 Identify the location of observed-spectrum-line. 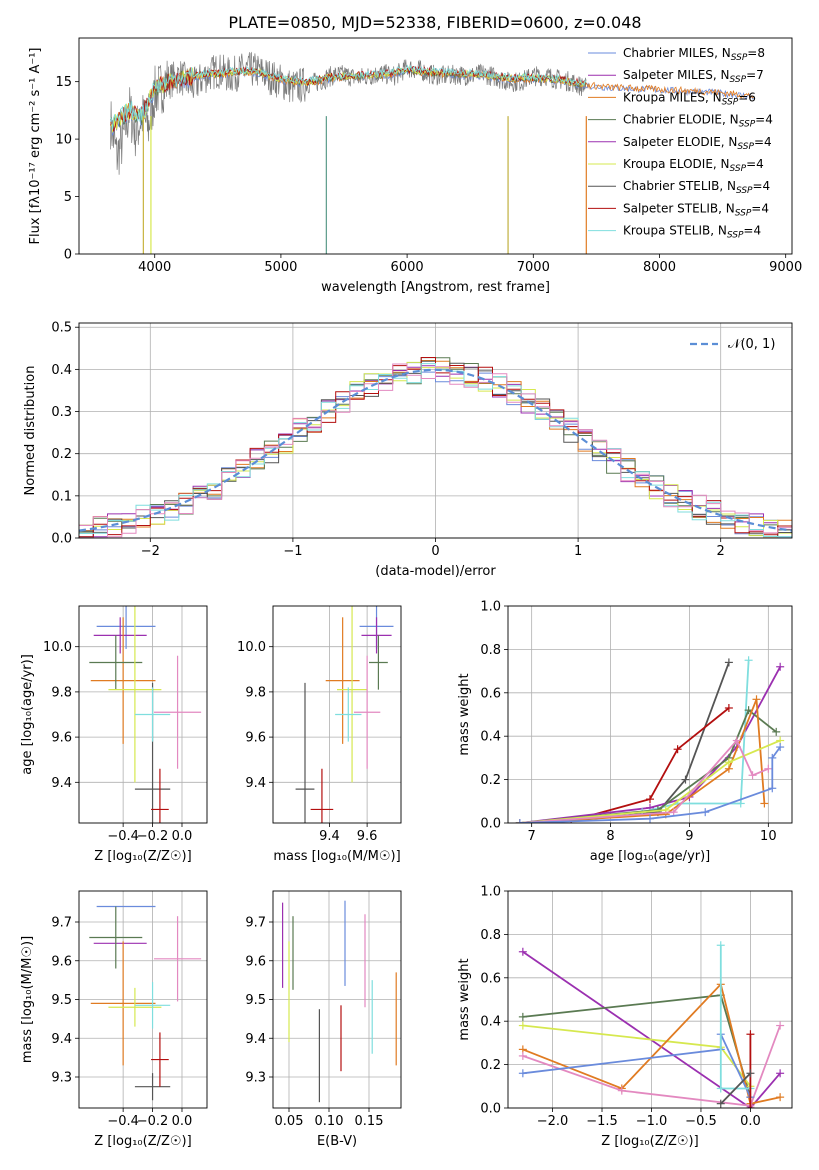
(348, 113).